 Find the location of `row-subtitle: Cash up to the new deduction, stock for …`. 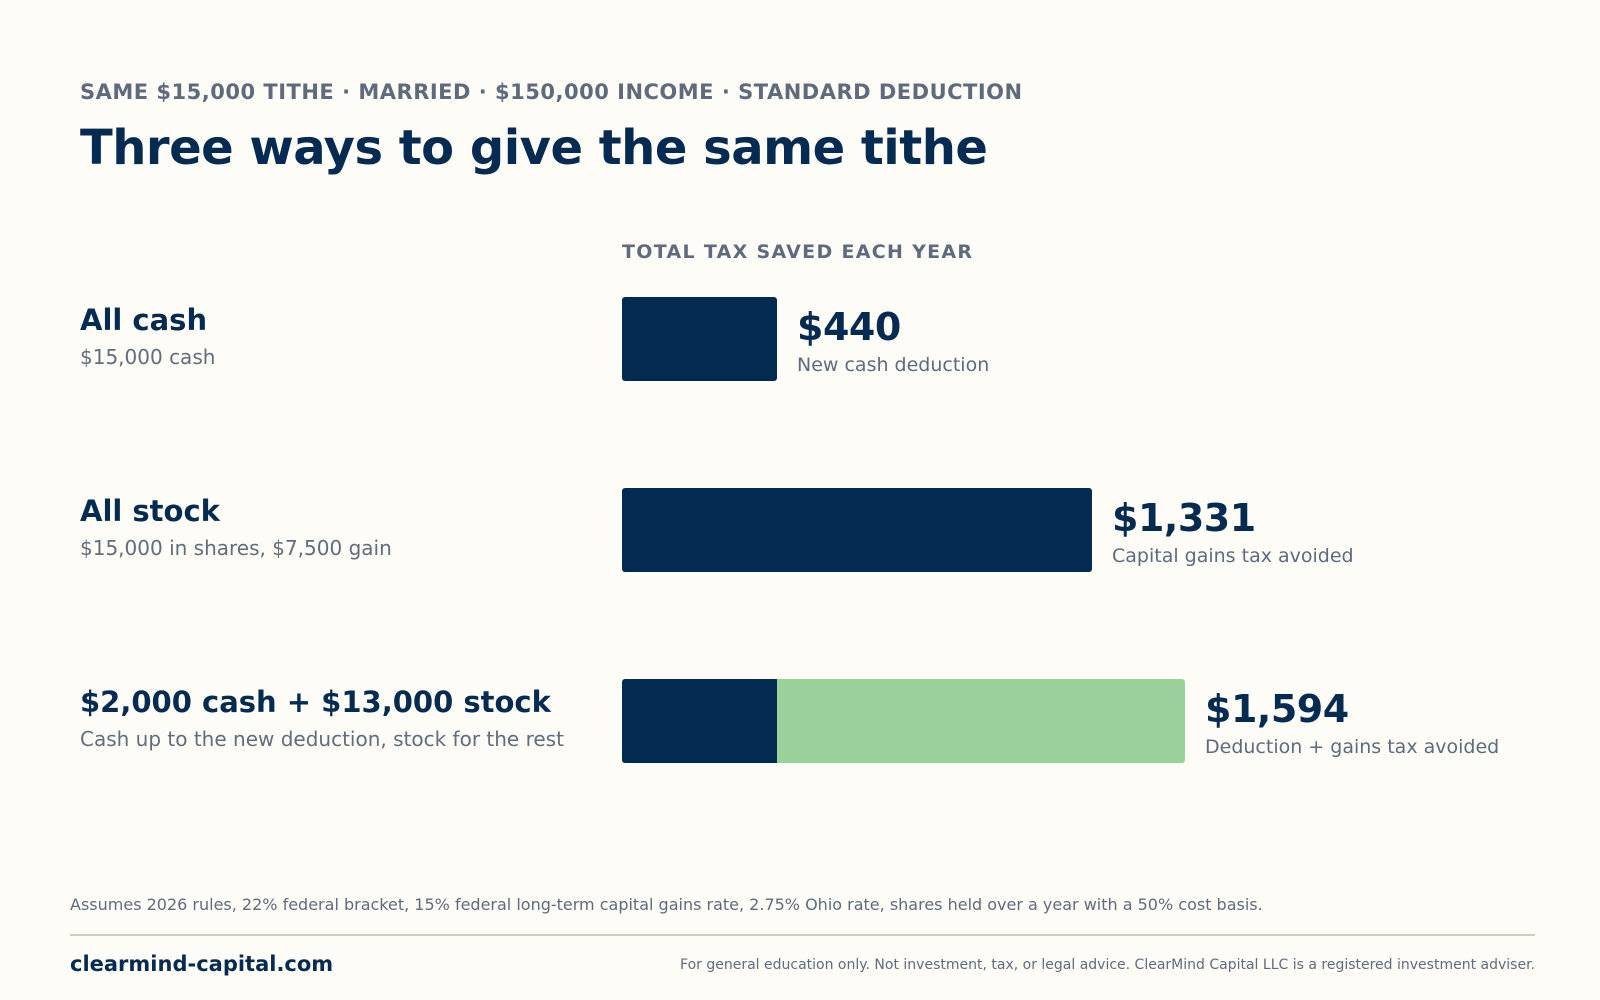

row-subtitle: Cash up to the new deduction, stock for … is located at coordinates (322, 739).